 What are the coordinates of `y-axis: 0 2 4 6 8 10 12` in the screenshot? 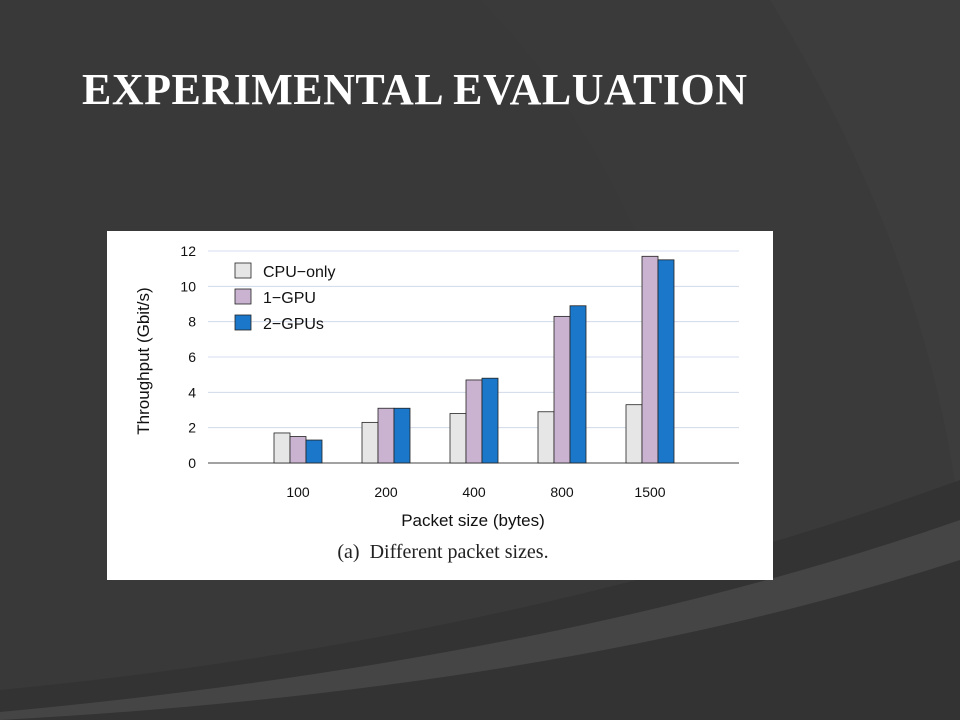 It's located at (188, 357).